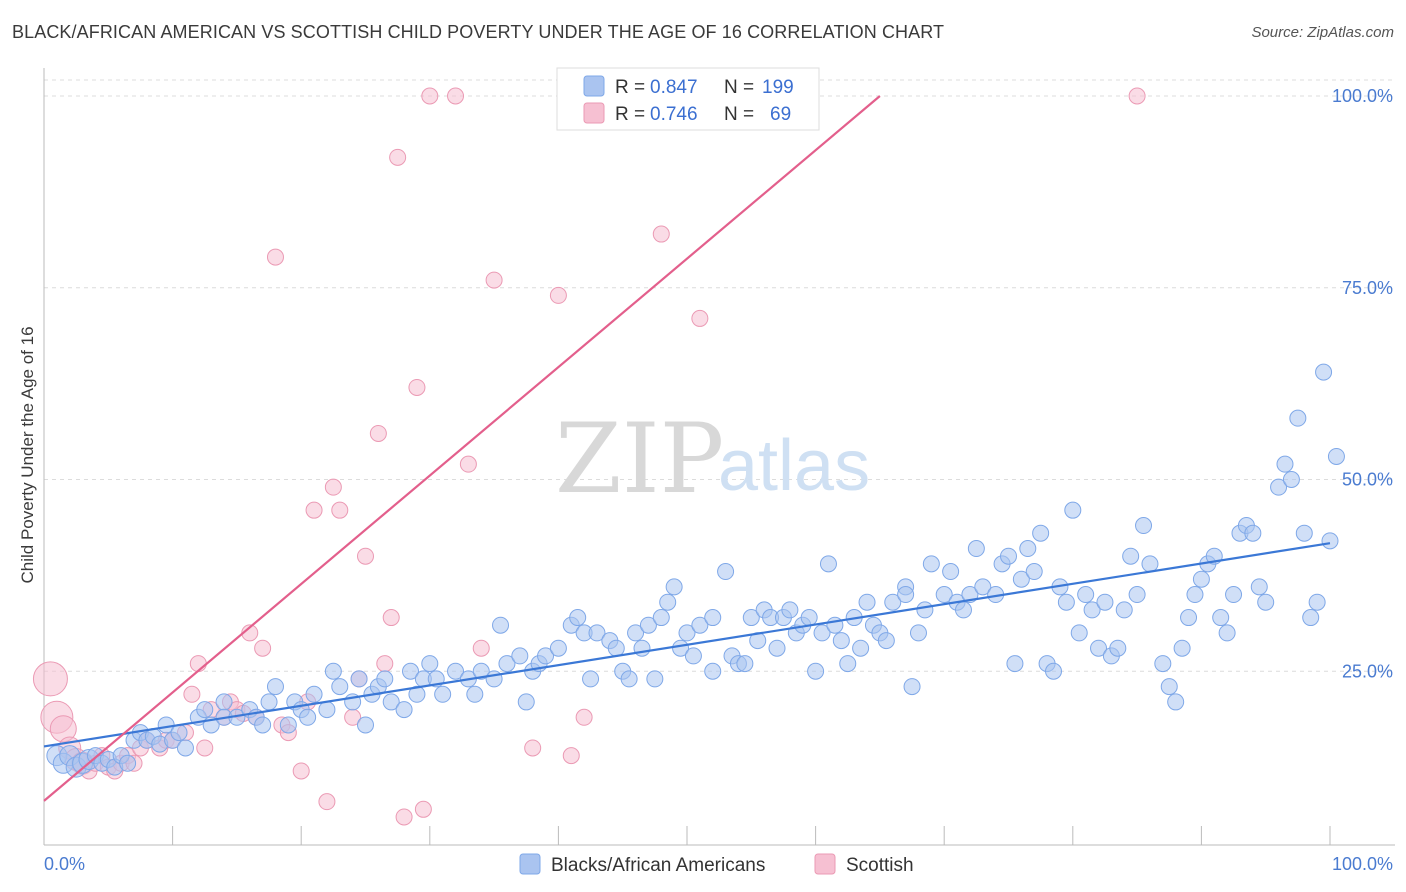  Describe the element at coordinates (27, 454) in the screenshot. I see `y-axis-label: Child Poverty Under the Age of 16` at that location.